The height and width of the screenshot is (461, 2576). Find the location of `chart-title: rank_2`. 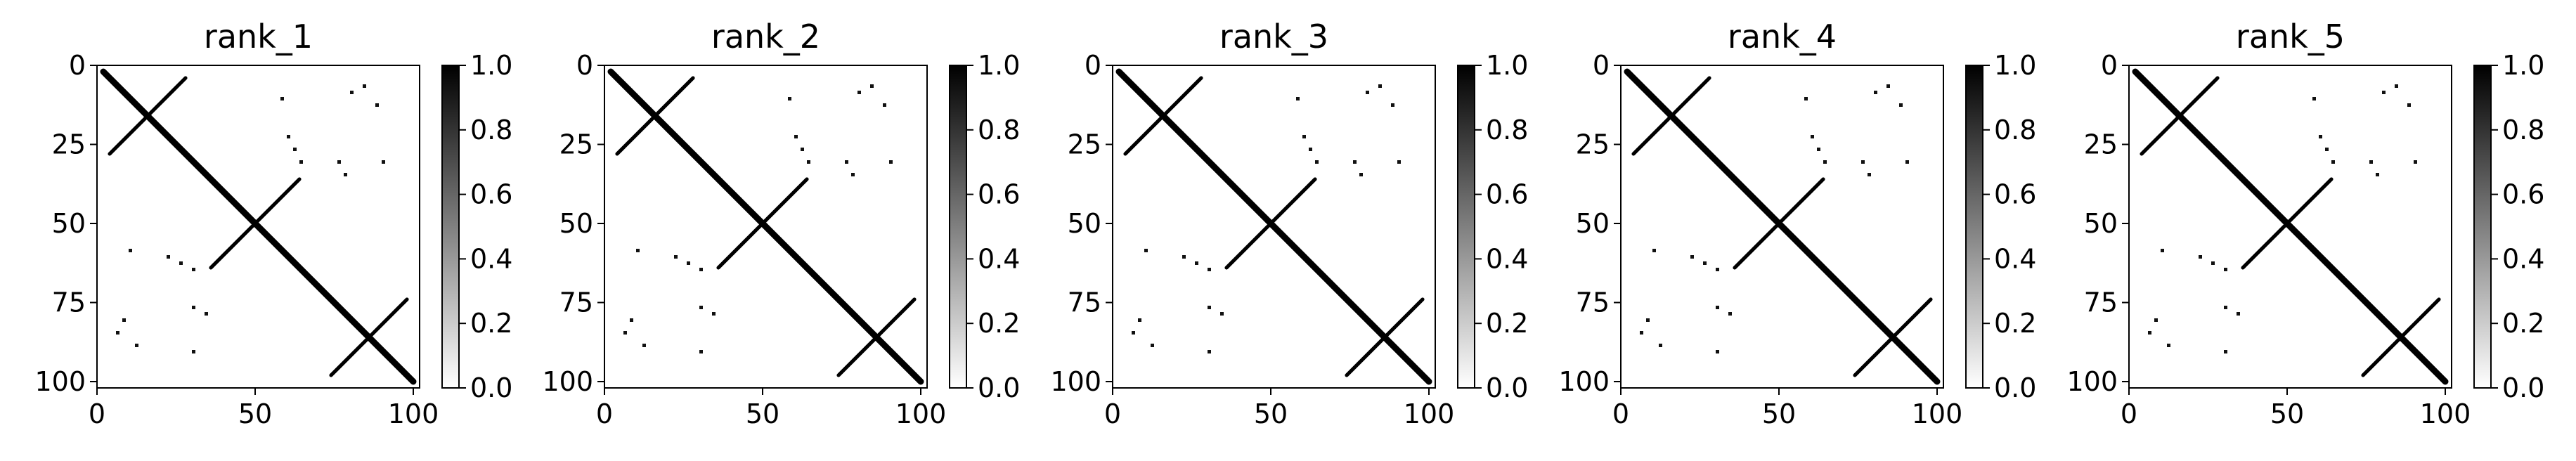

chart-title: rank_2 is located at coordinates (765, 37).